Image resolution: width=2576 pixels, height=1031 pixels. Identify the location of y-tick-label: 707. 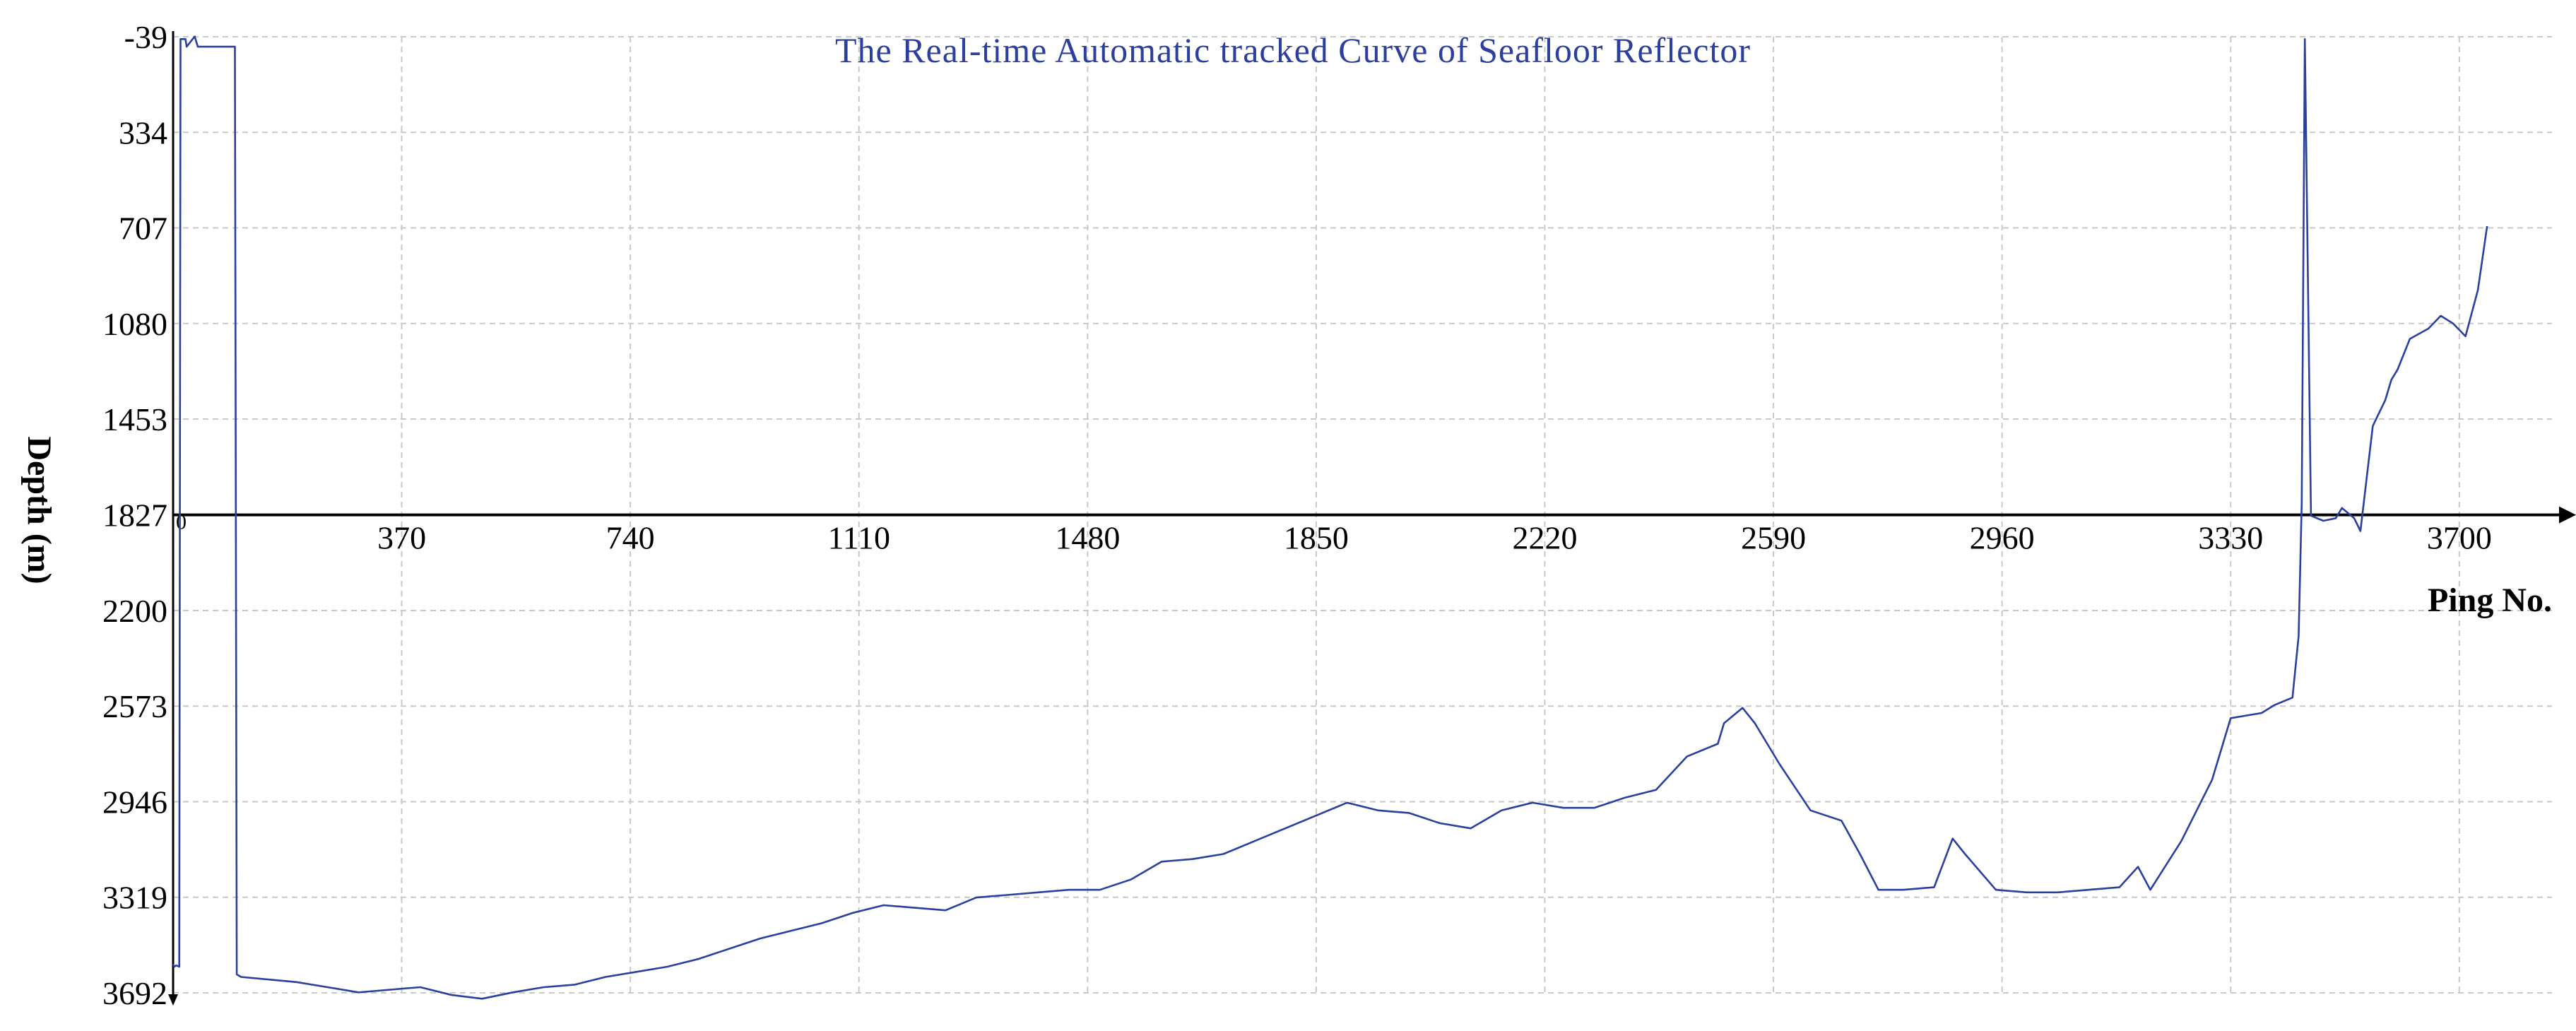
(143, 229).